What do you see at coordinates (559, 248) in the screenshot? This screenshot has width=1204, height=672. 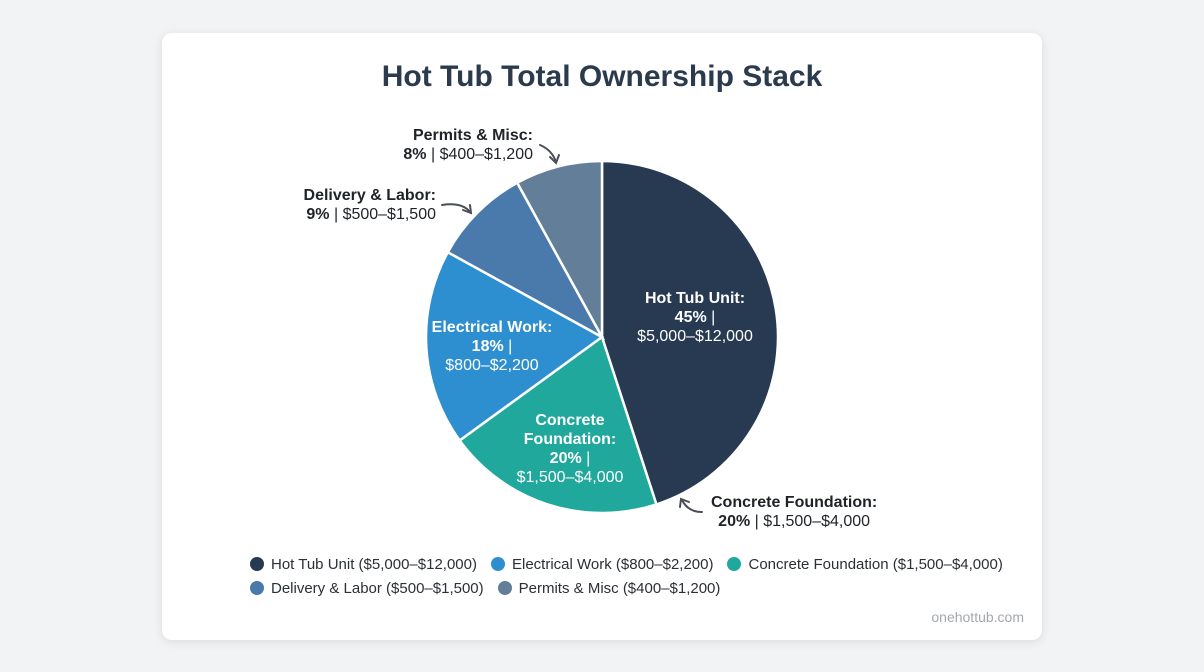 I see `pie-slice-permits-misc` at bounding box center [559, 248].